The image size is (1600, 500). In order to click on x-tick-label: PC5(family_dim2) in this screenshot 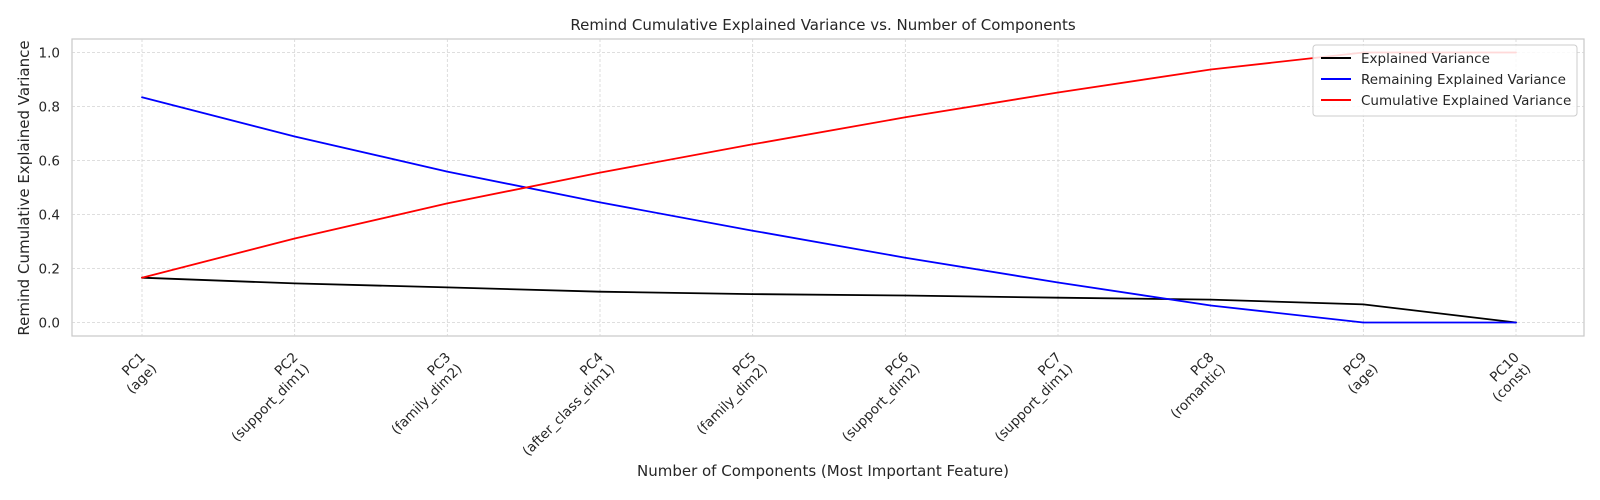, I will do `click(732, 394)`.